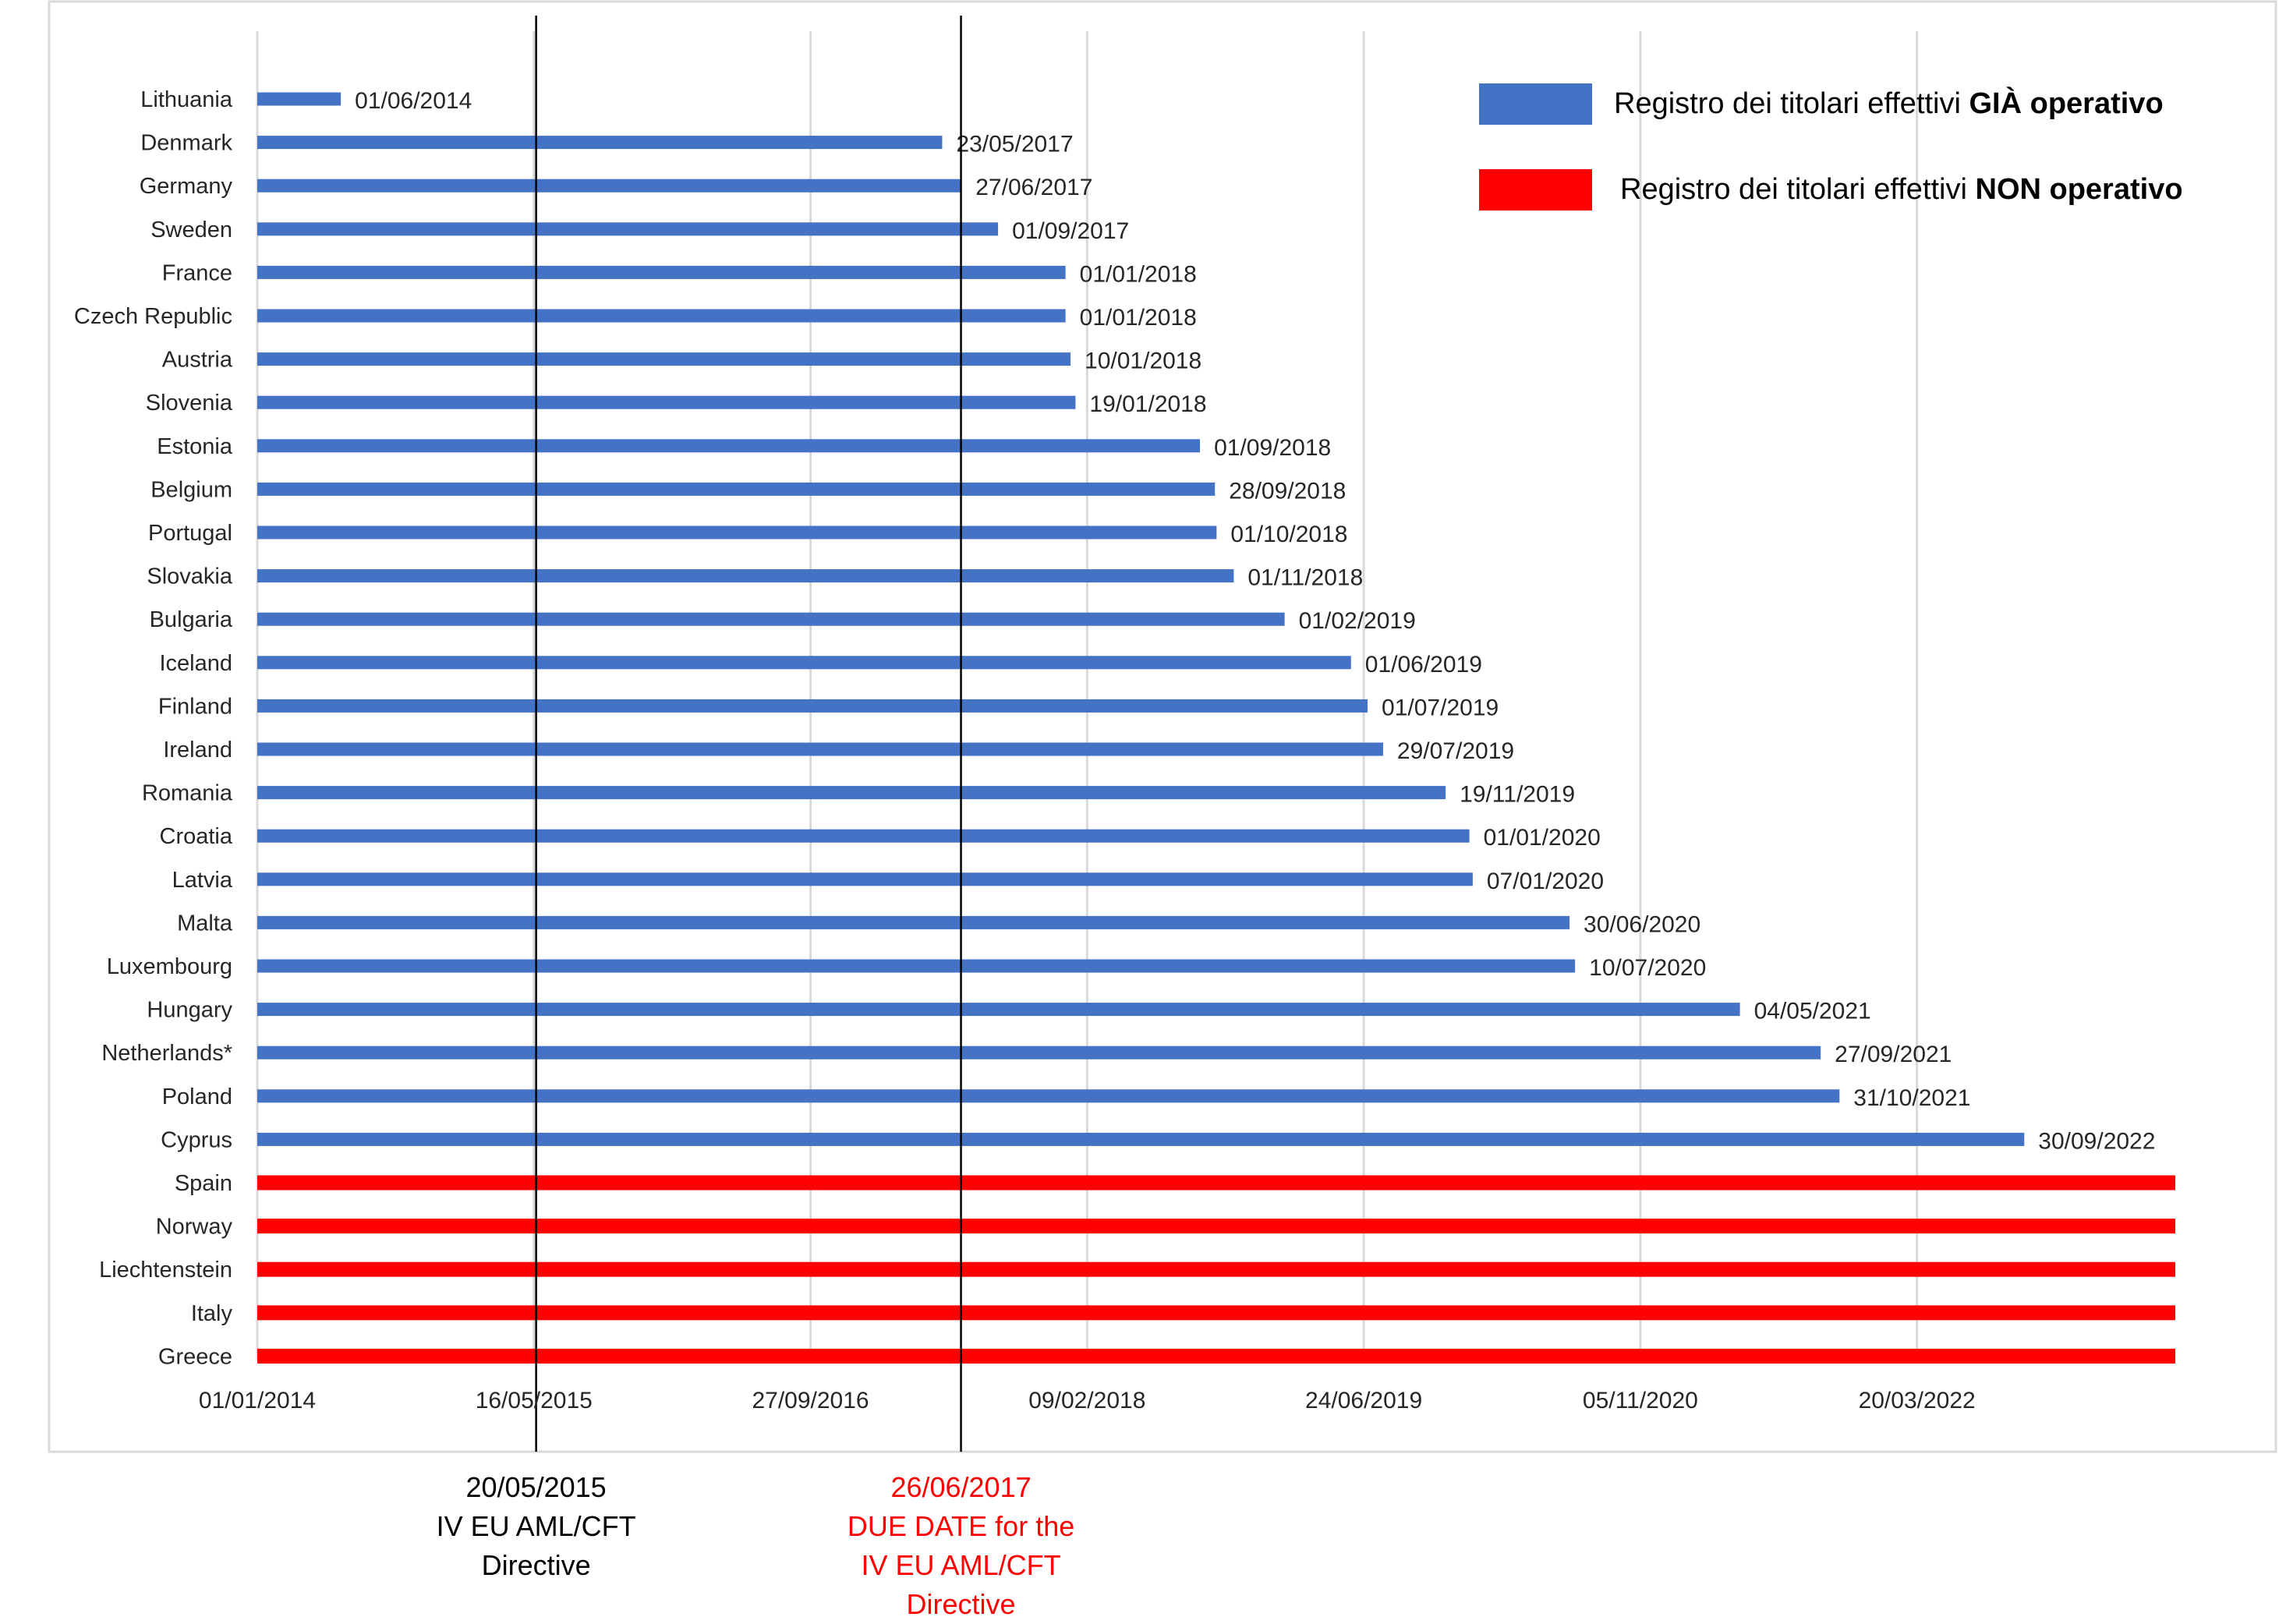  What do you see at coordinates (1272, 448) in the screenshot?
I see `bar-date-label: 01/09/2018` at bounding box center [1272, 448].